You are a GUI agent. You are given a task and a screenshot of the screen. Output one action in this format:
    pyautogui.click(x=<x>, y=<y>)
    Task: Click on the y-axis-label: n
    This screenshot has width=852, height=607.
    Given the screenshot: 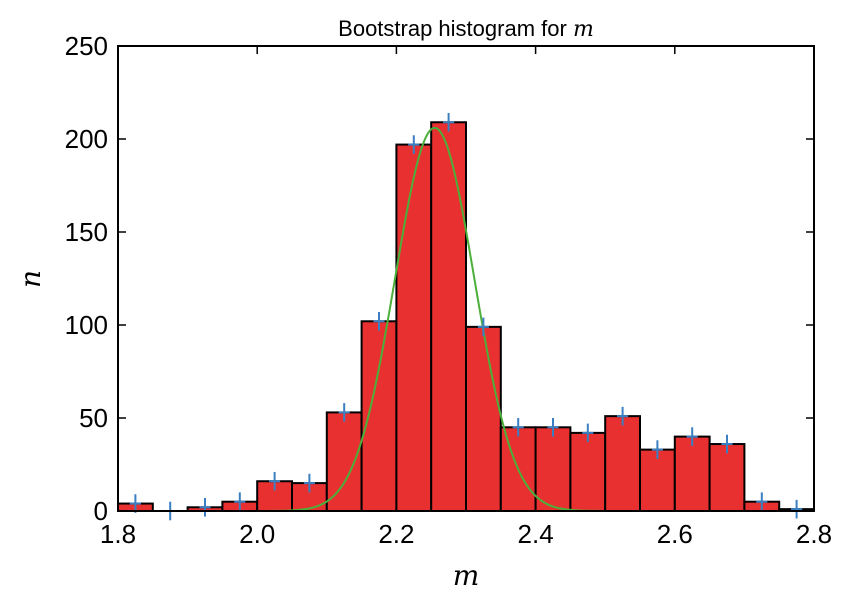 What is the action you would take?
    pyautogui.click(x=30, y=279)
    